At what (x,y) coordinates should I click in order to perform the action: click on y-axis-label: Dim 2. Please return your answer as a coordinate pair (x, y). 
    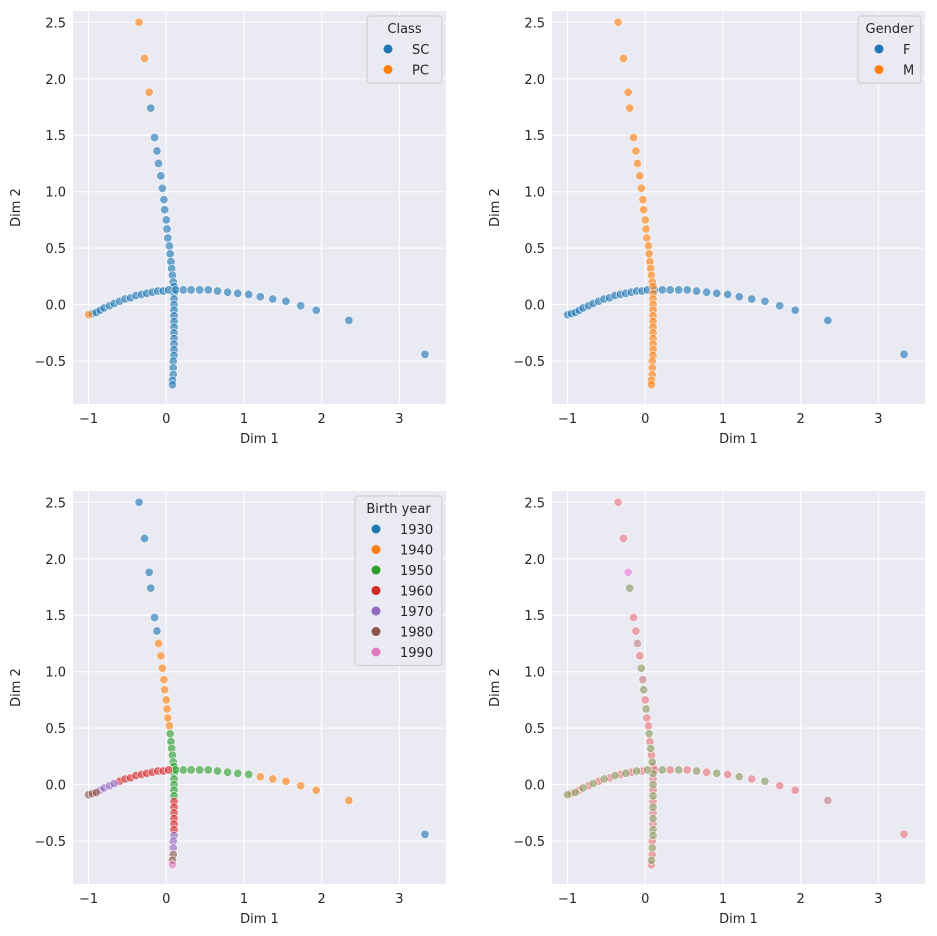
    Looking at the image, I should click on (16, 687).